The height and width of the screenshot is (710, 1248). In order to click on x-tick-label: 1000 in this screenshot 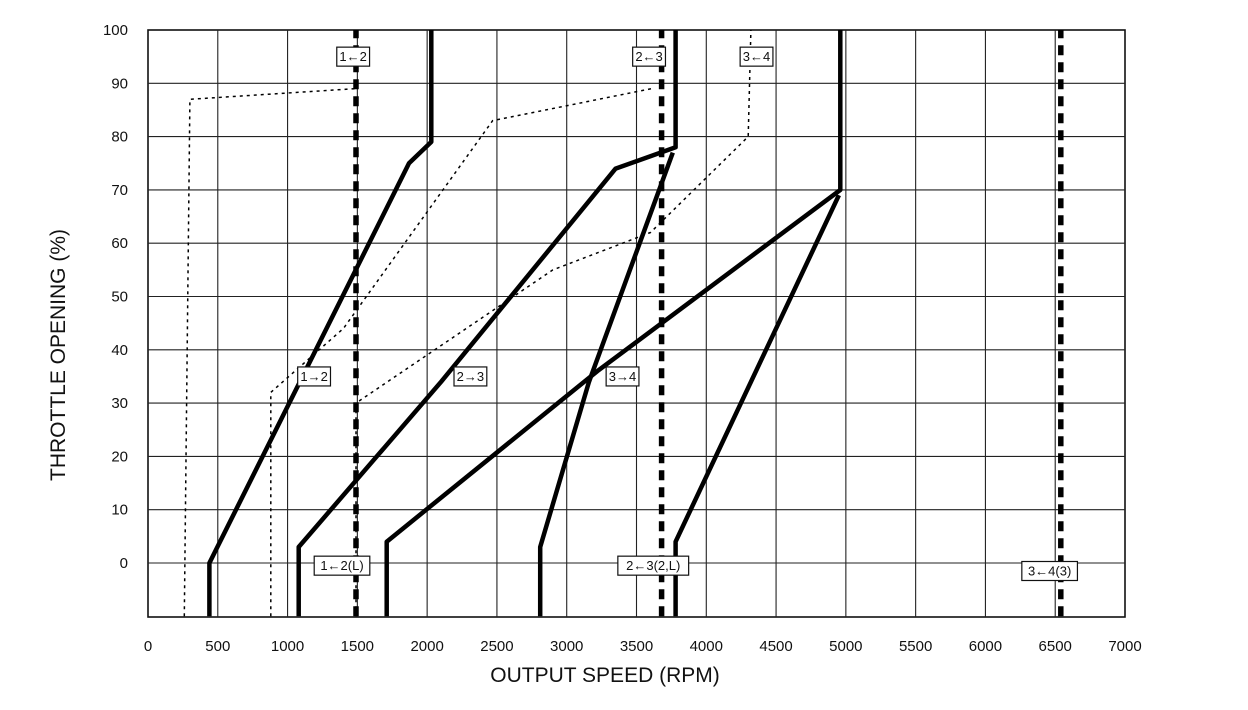, I will do `click(287, 646)`.